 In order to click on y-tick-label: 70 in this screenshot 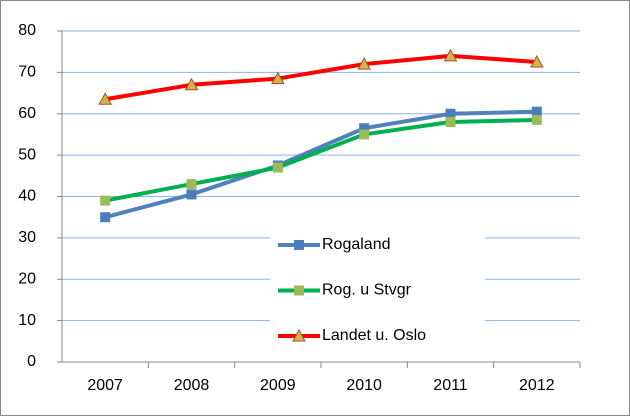, I will do `click(27, 72)`.